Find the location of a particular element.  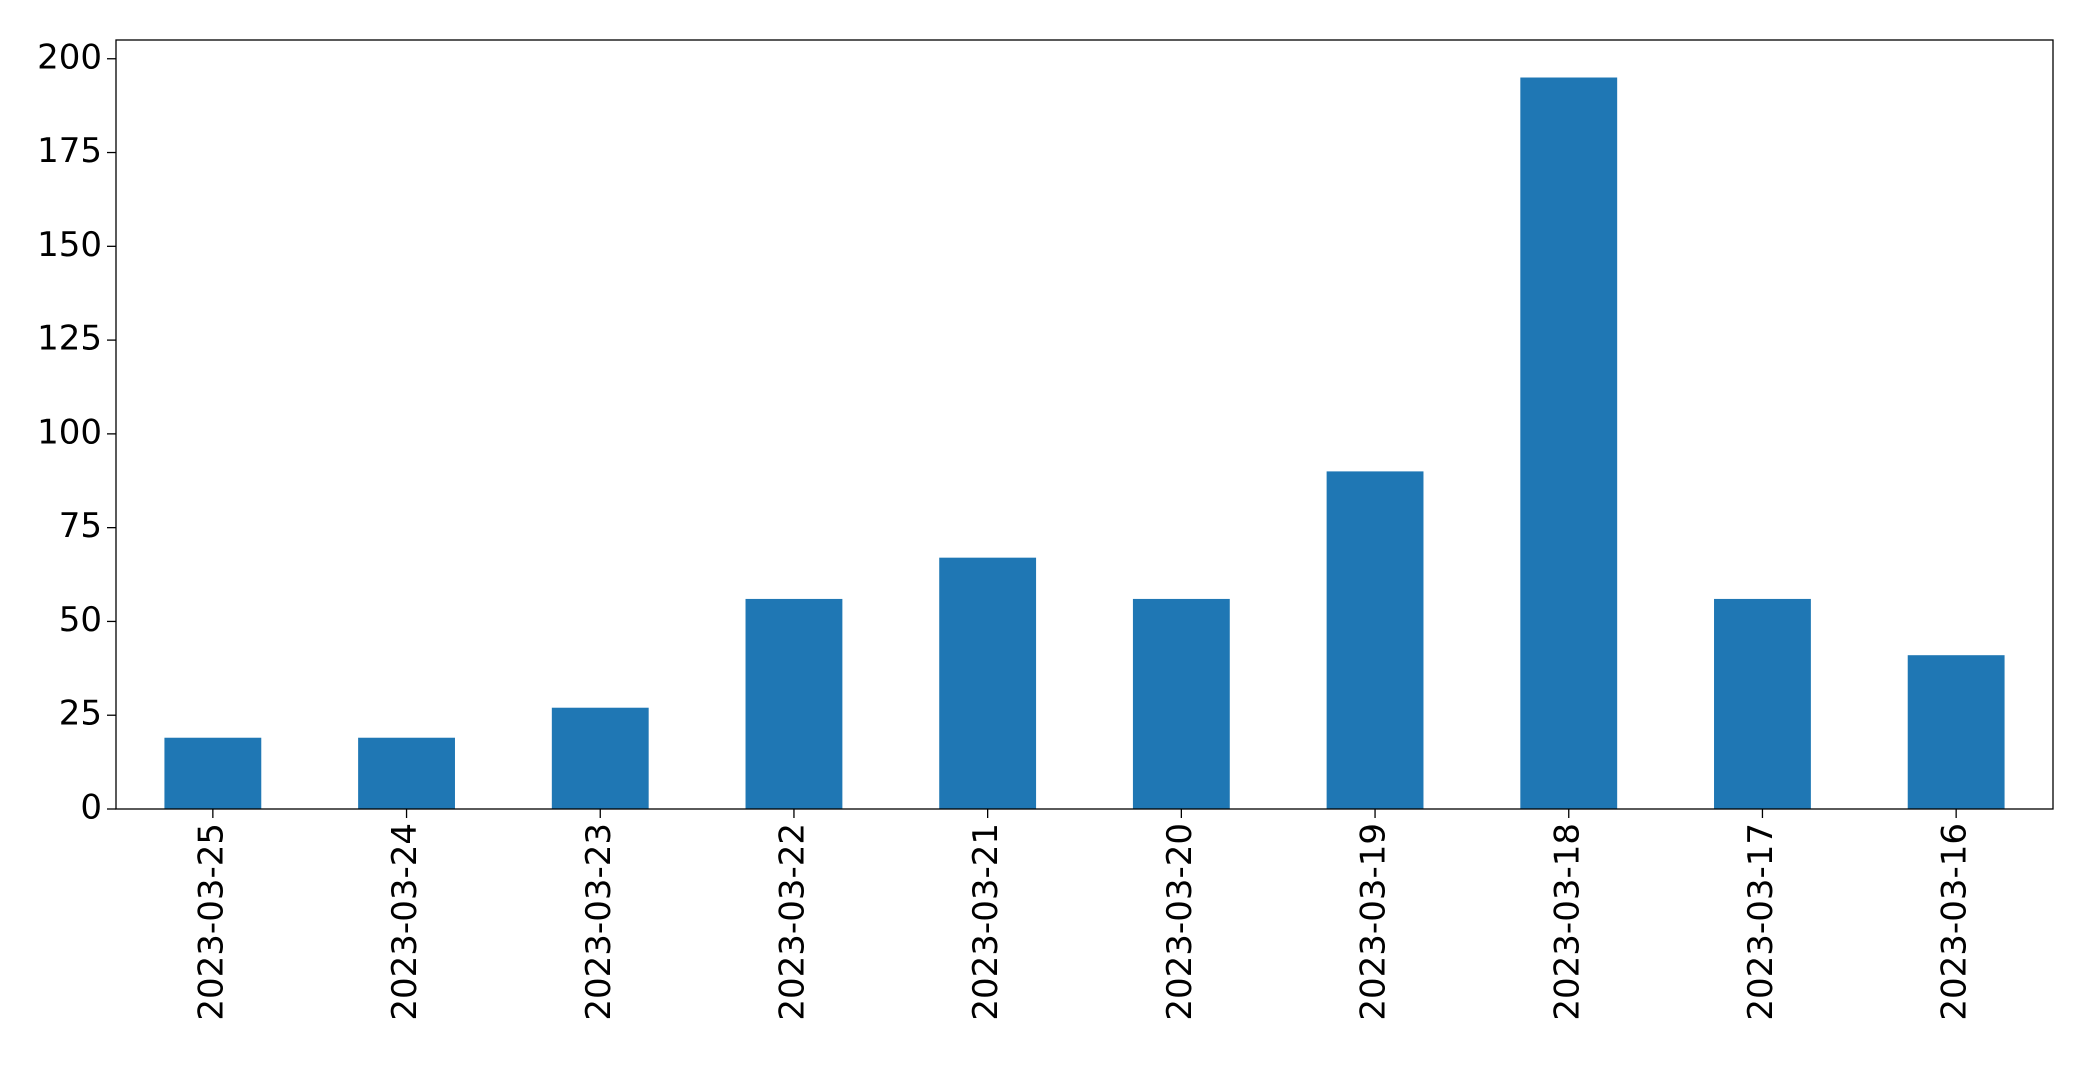

y-tick-label: 150 is located at coordinates (69, 245).